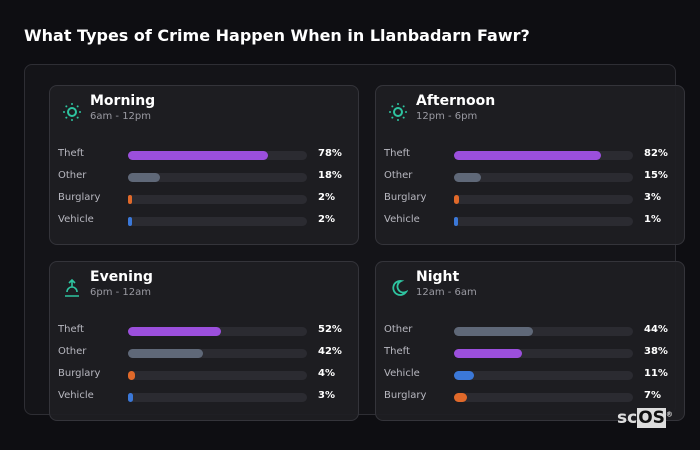 Image resolution: width=700 pixels, height=450 pixels. Describe the element at coordinates (330, 153) in the screenshot. I see `value-label: 78%` at that location.